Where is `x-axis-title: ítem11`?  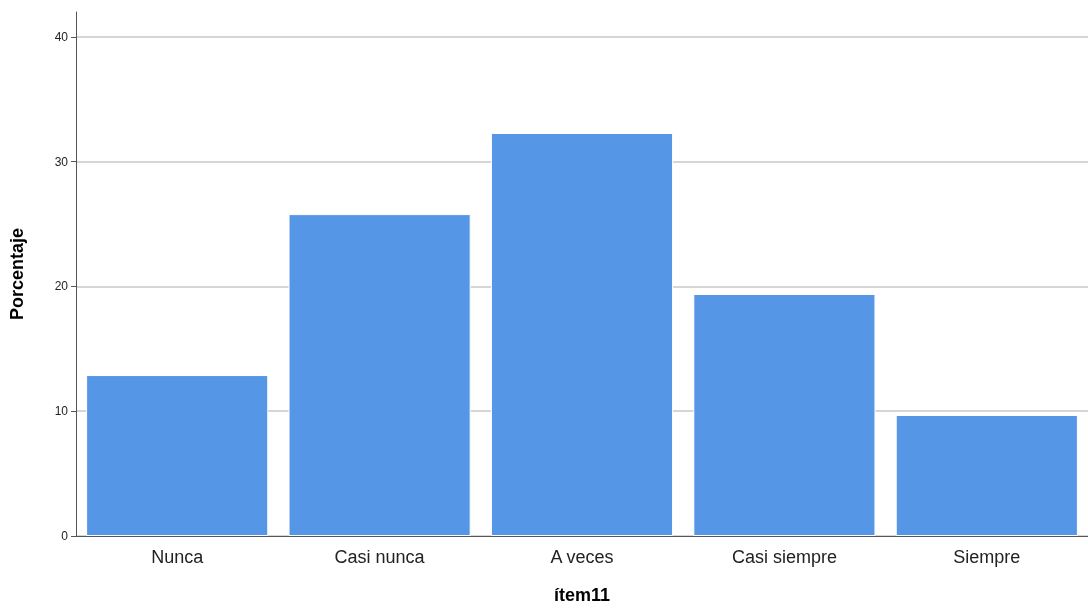 x-axis-title: ítem11 is located at coordinates (582, 595).